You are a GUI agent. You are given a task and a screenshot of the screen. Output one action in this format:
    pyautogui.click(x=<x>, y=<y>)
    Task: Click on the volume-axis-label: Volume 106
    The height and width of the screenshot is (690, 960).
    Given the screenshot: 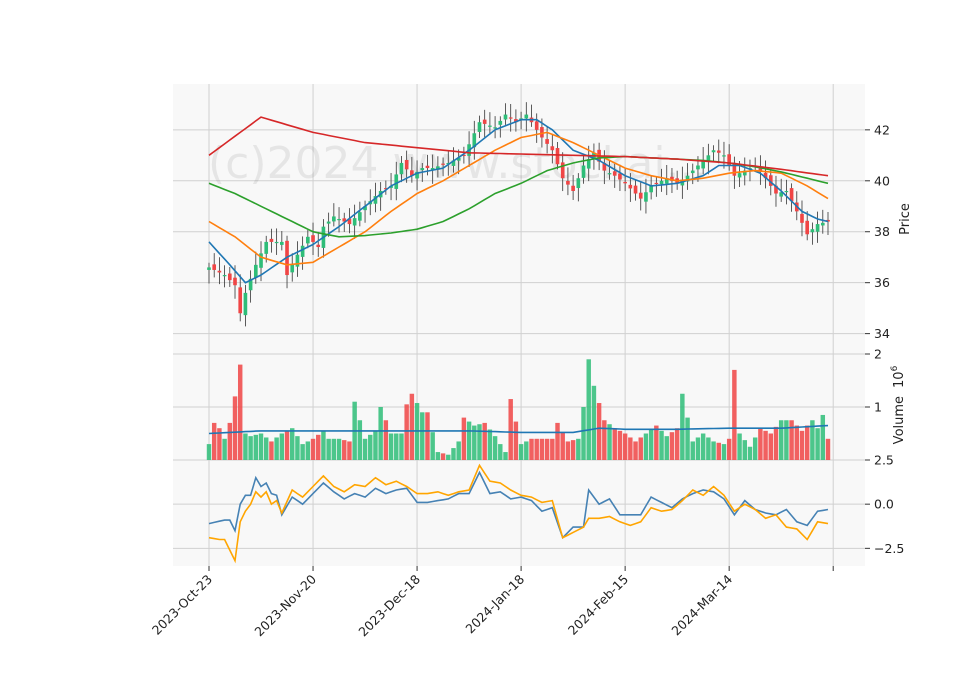 What is the action you would take?
    pyautogui.click(x=898, y=404)
    